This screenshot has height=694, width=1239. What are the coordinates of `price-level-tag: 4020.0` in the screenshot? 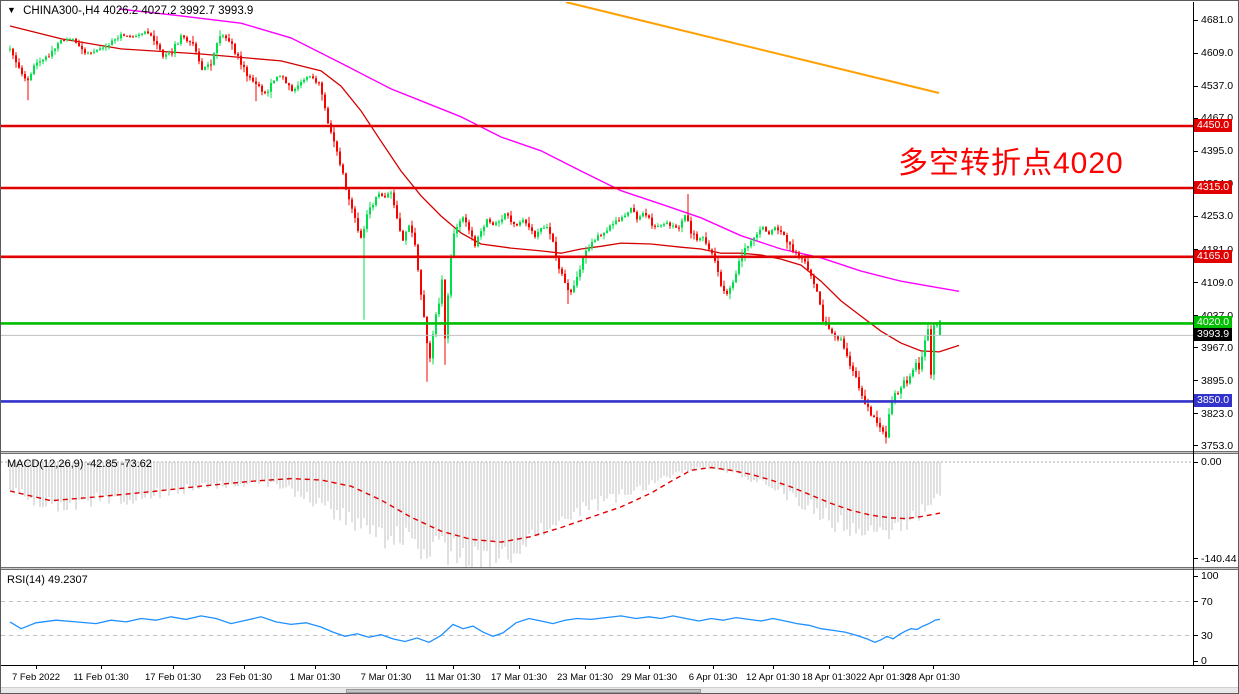 It's located at (1213, 322).